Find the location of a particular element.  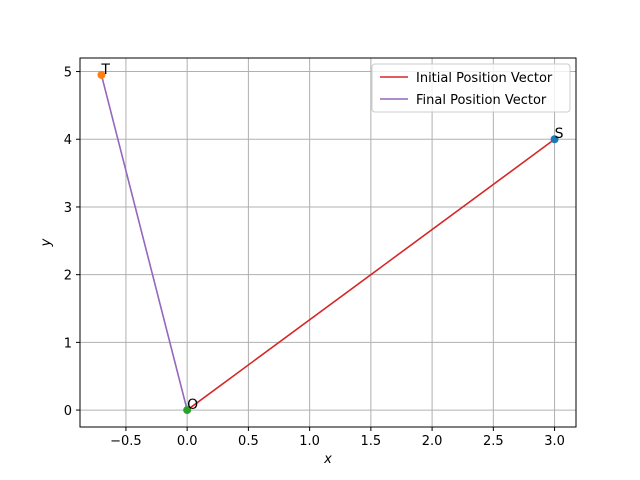

x-tick-label: 0.0 is located at coordinates (187, 441).